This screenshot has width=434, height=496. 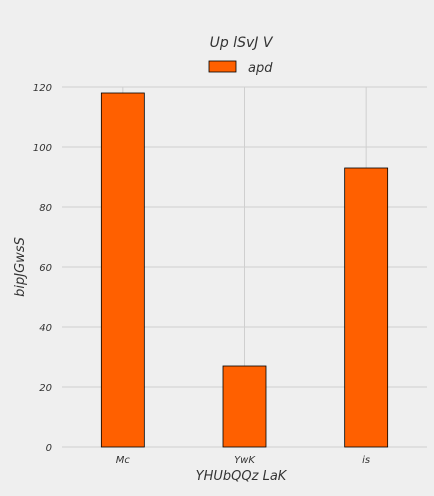 I want to click on x-tick-labels: Mc YwK is, so click(x=243, y=460).